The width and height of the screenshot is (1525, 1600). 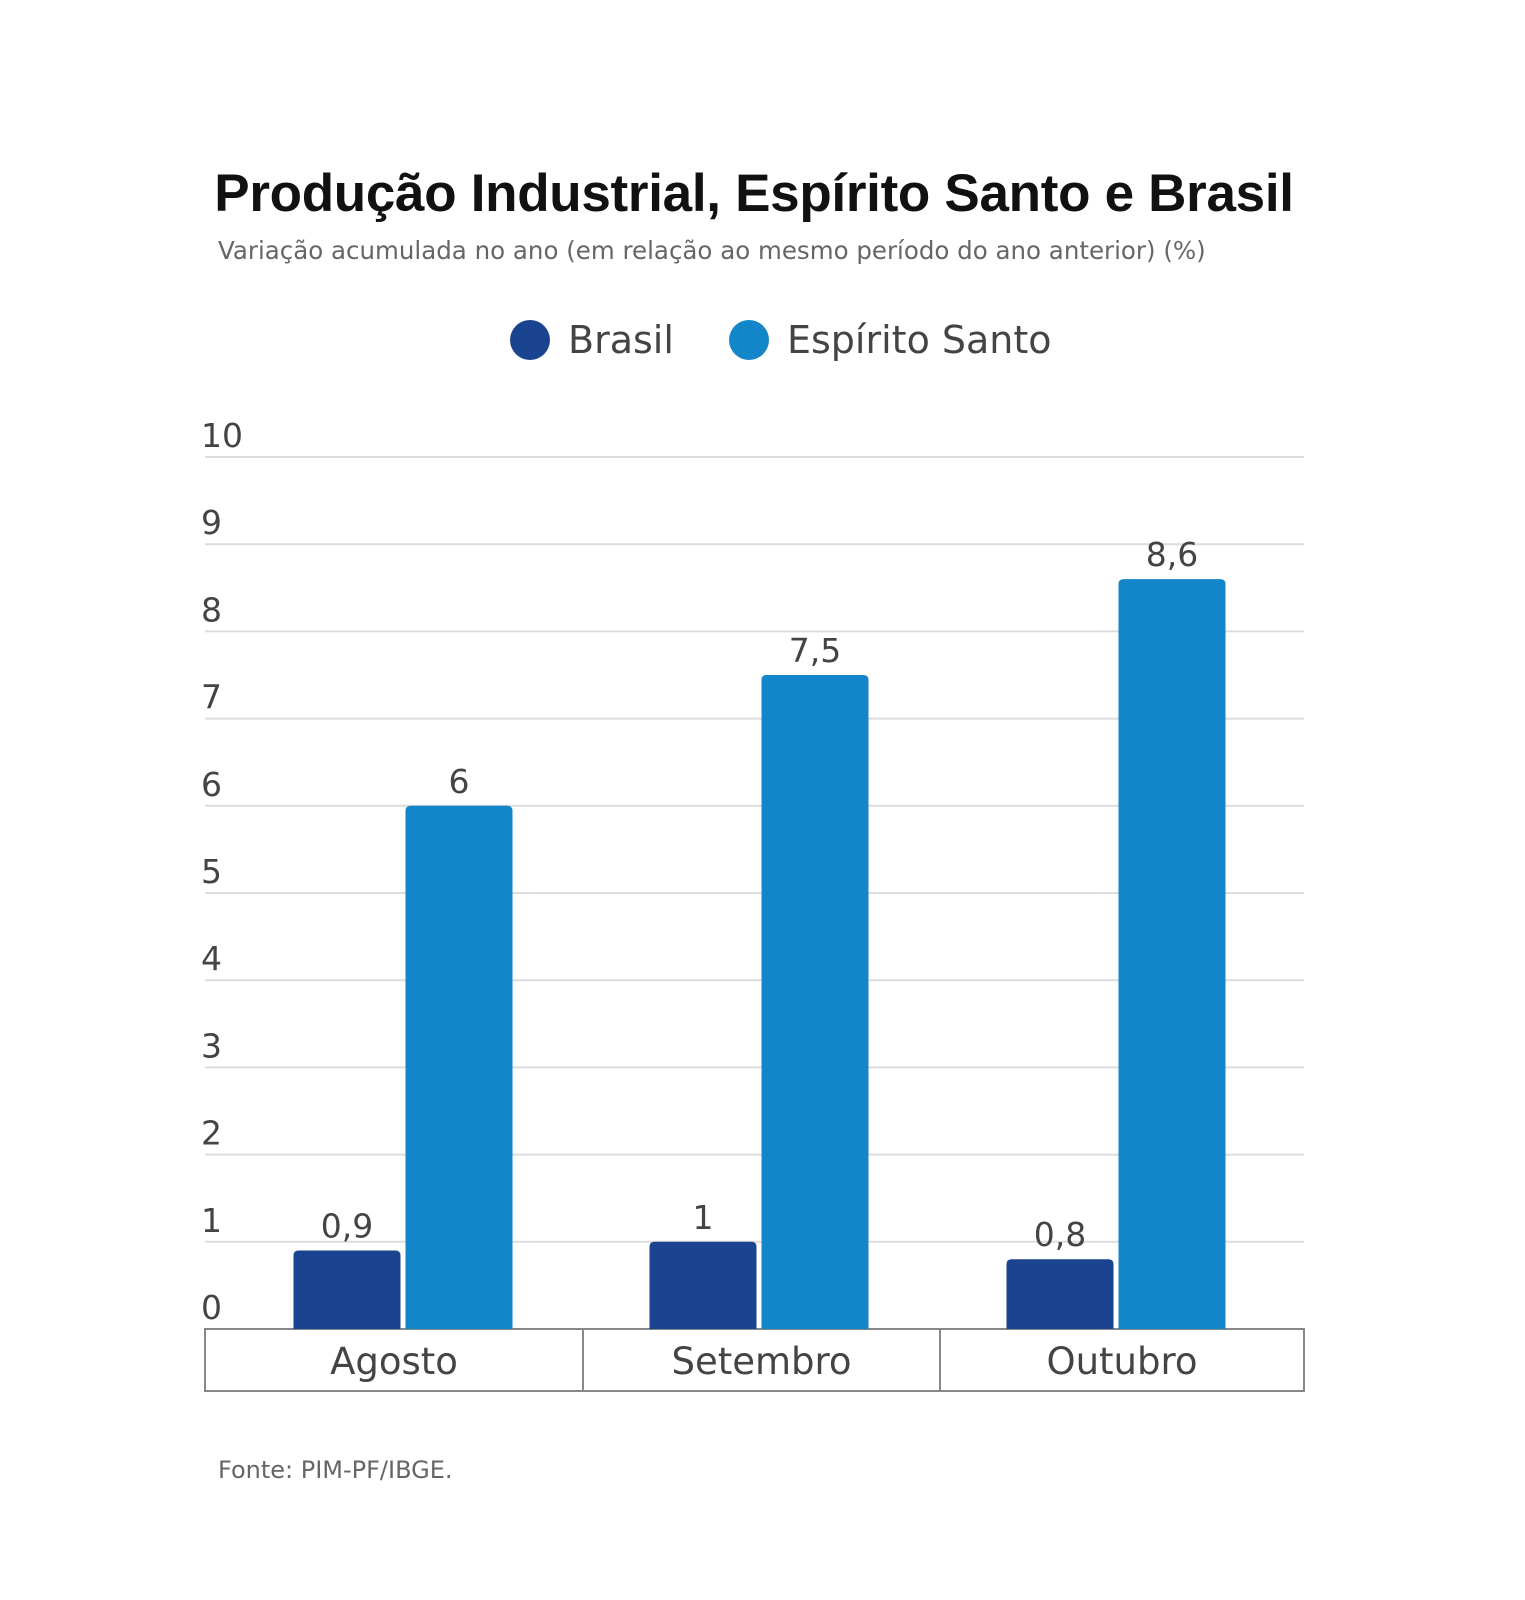 What do you see at coordinates (459, 1067) in the screenshot?
I see `bar-espírito-santo-agosto` at bounding box center [459, 1067].